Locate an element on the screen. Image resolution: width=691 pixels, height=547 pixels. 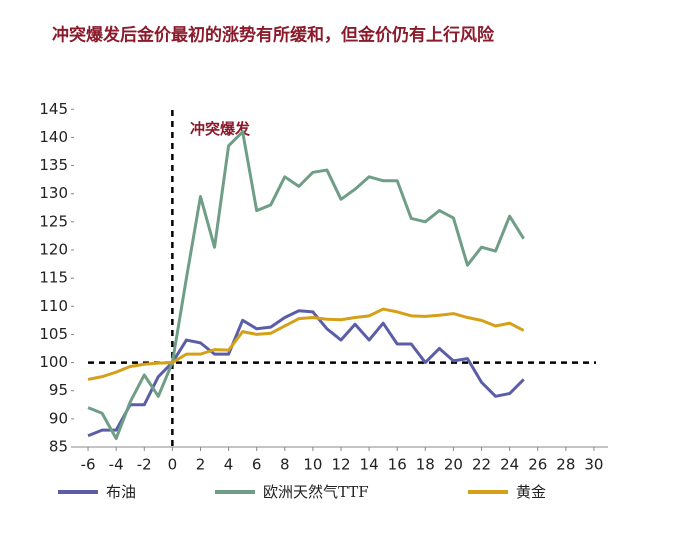
x-tick-label: 22 is located at coordinates (481, 465).